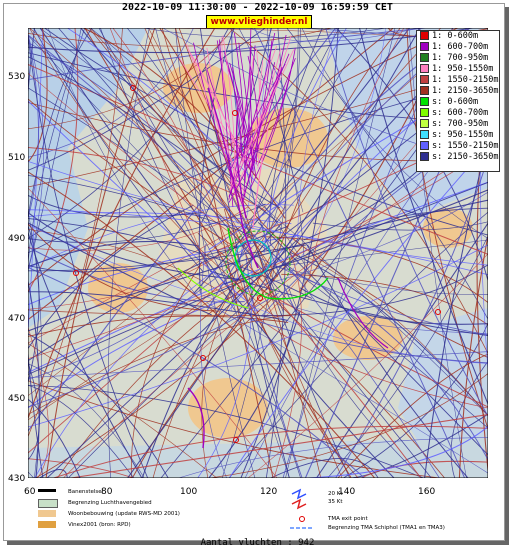  Describe the element at coordinates (458, 135) in the screenshot. I see `legend-item: s: 950-1550m` at that location.